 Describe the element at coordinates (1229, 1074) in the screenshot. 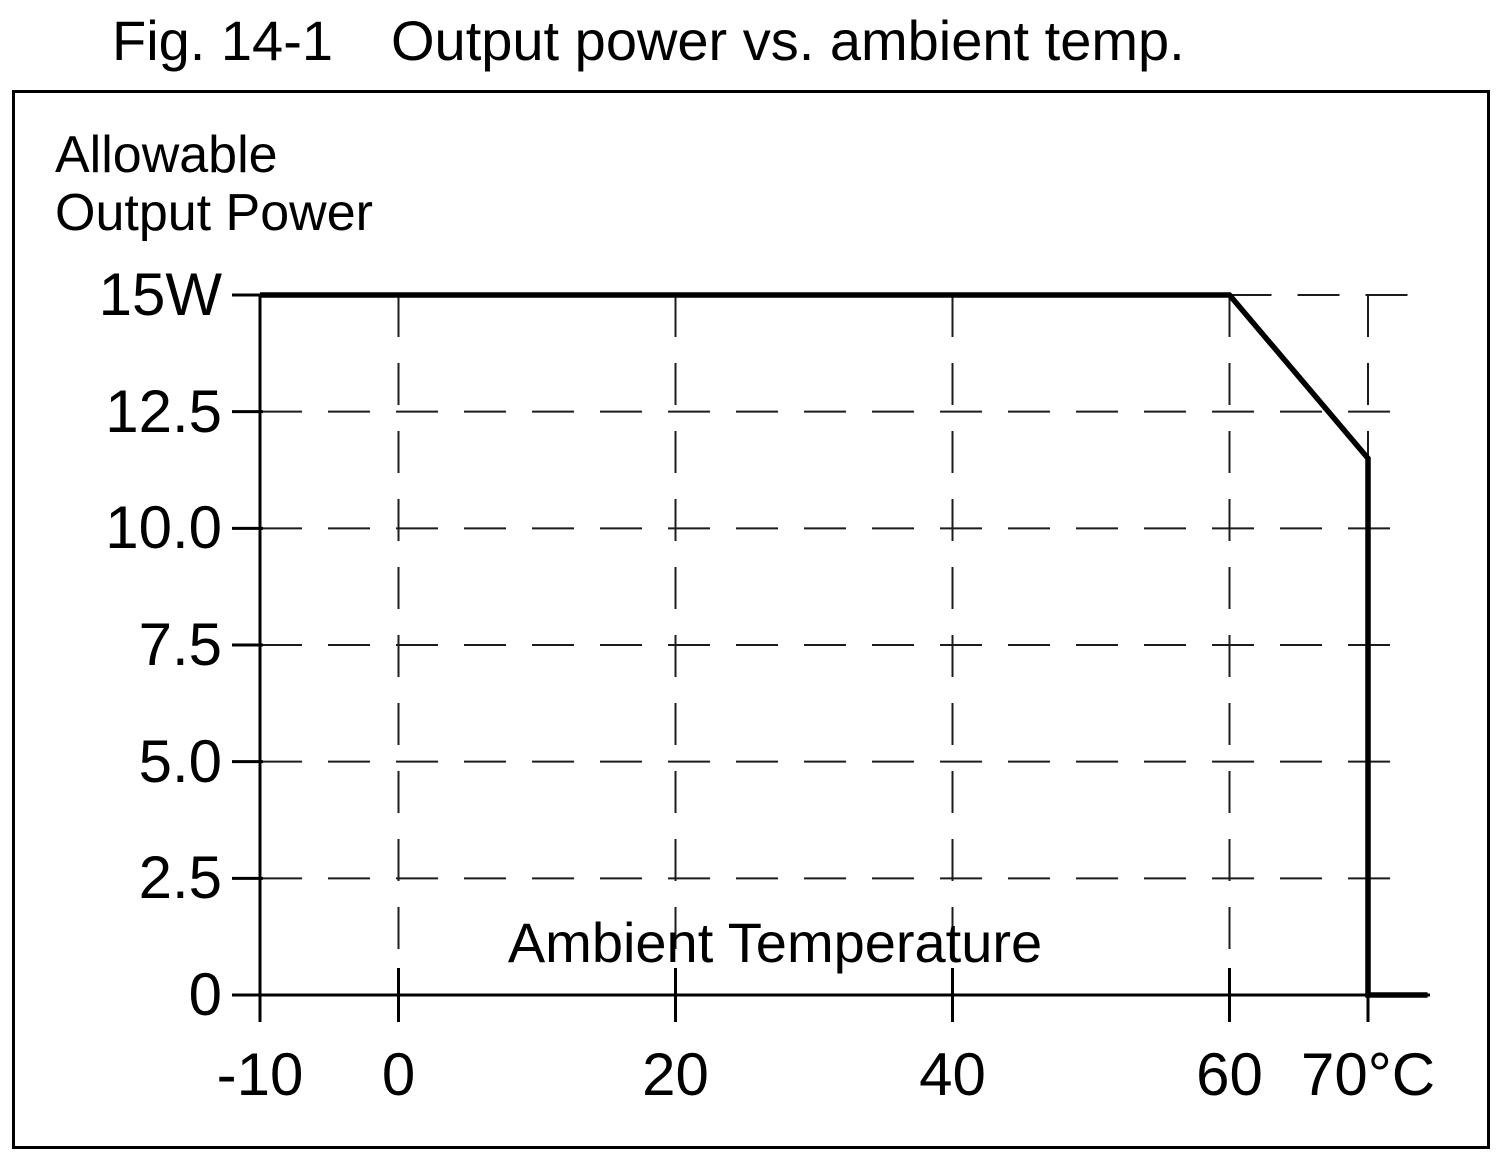

I see `x-tick-label: 60` at that location.